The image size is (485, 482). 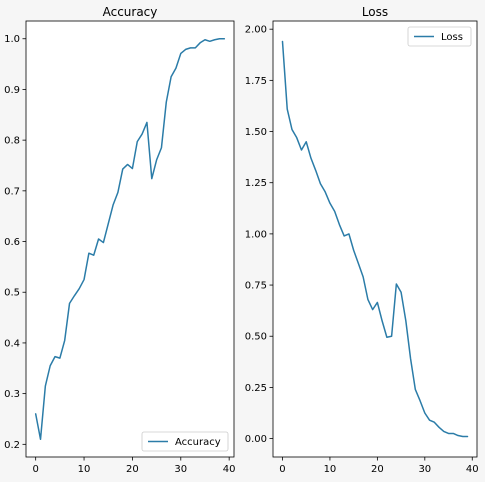 What do you see at coordinates (12, 293) in the screenshot?
I see `accuracy-y-tick-label: 0.5` at bounding box center [12, 293].